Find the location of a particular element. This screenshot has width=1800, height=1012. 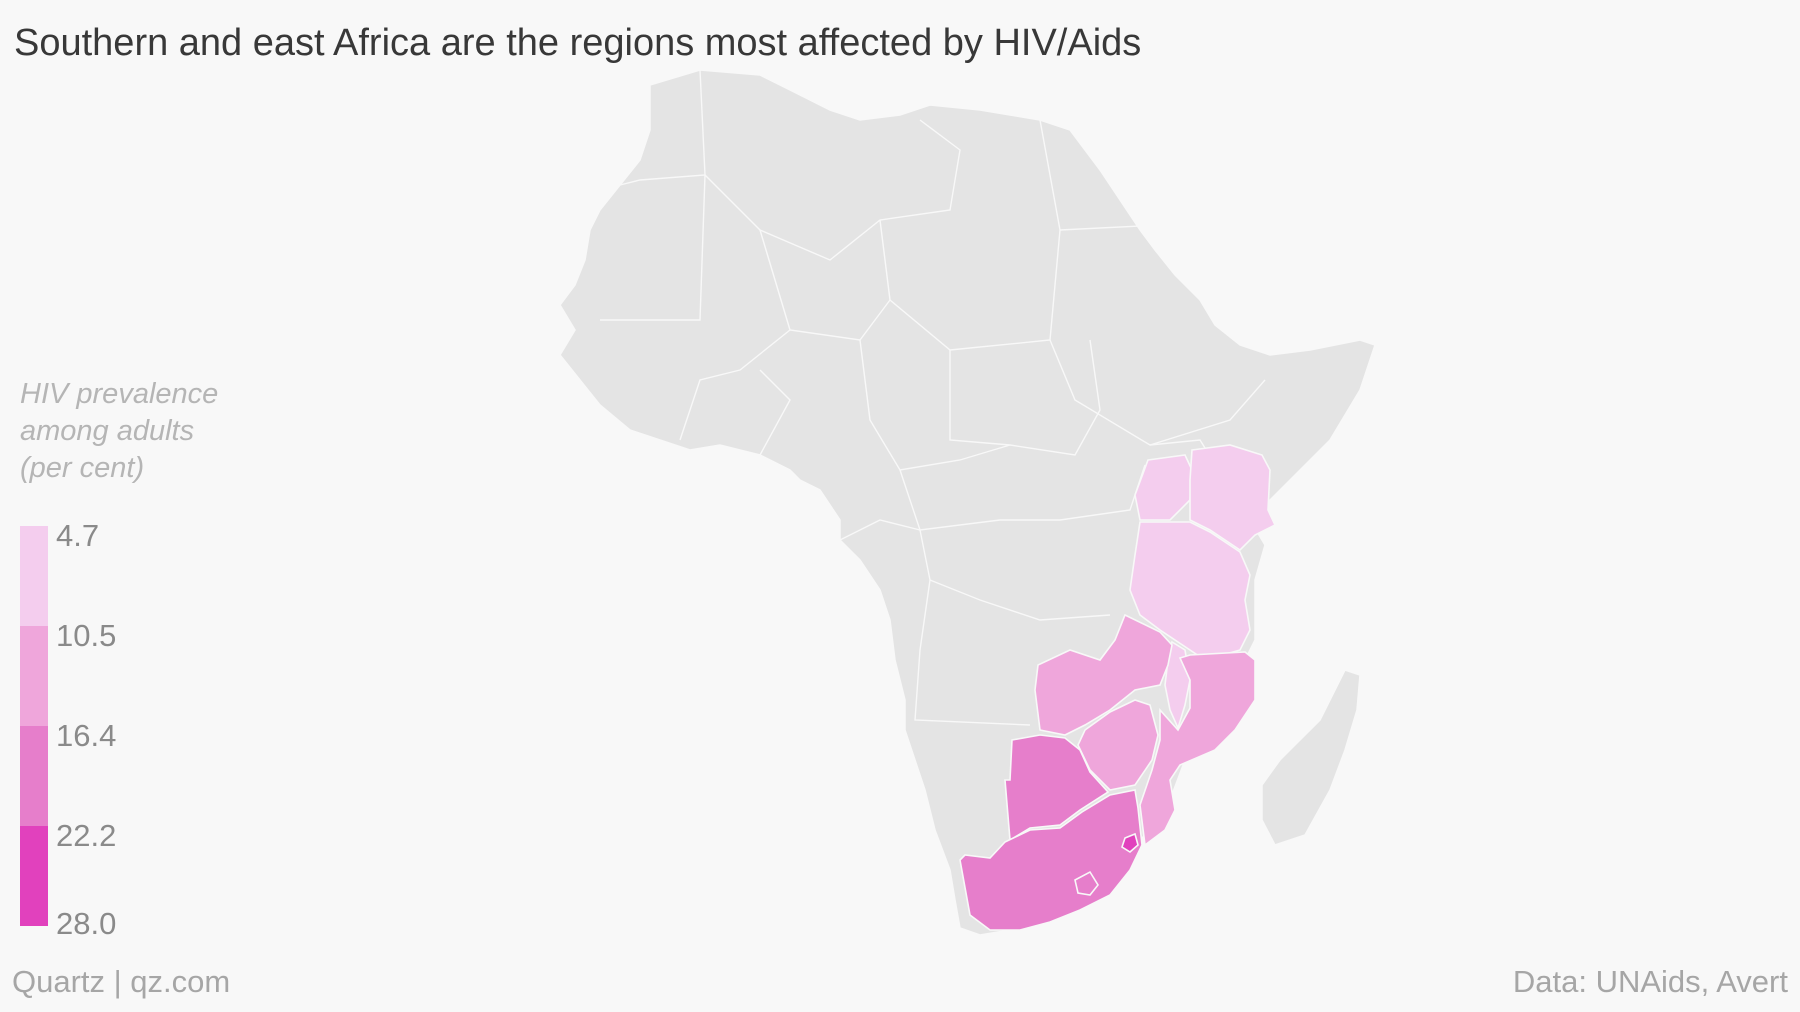

region-zambia is located at coordinates (1103, 674).